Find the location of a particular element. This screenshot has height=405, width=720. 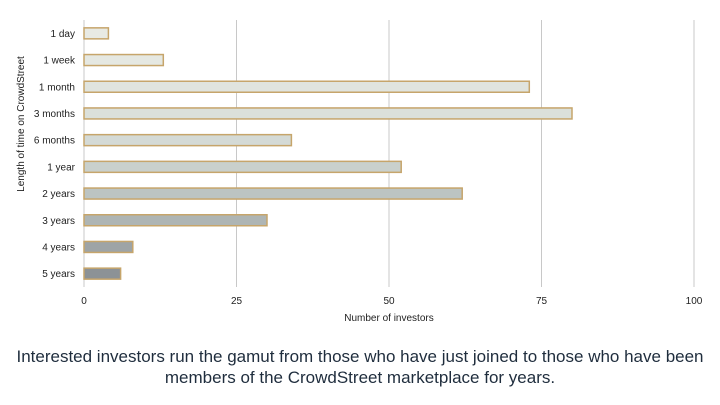

x-tick-label-0: 0 is located at coordinates (84, 301).